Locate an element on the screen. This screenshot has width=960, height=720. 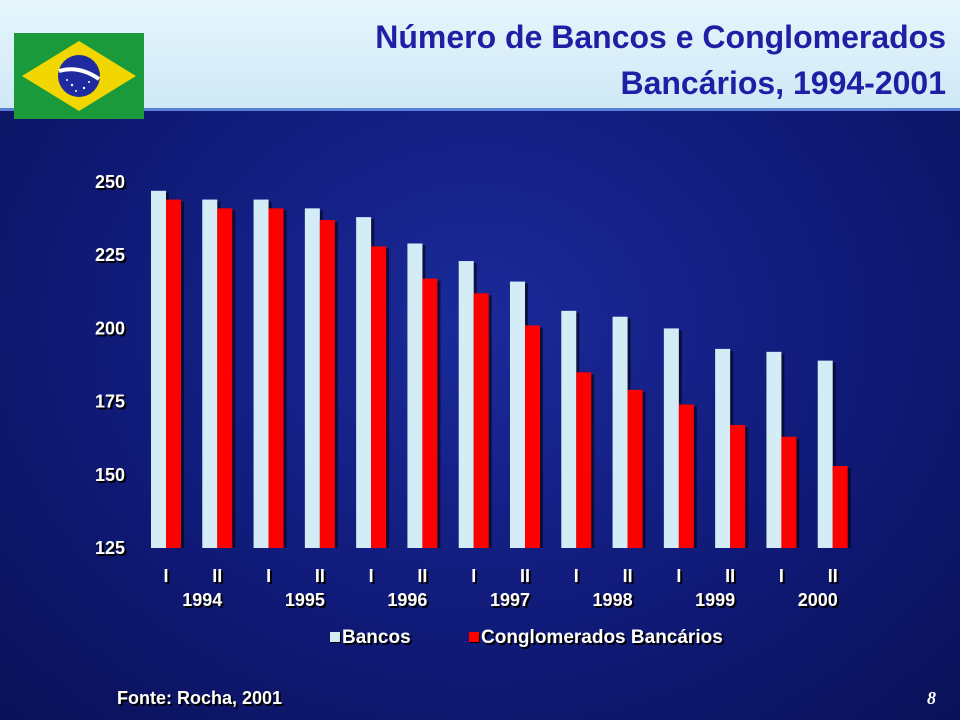
title-line-1: Número de Bancos e Conglomerados is located at coordinates (660, 37).